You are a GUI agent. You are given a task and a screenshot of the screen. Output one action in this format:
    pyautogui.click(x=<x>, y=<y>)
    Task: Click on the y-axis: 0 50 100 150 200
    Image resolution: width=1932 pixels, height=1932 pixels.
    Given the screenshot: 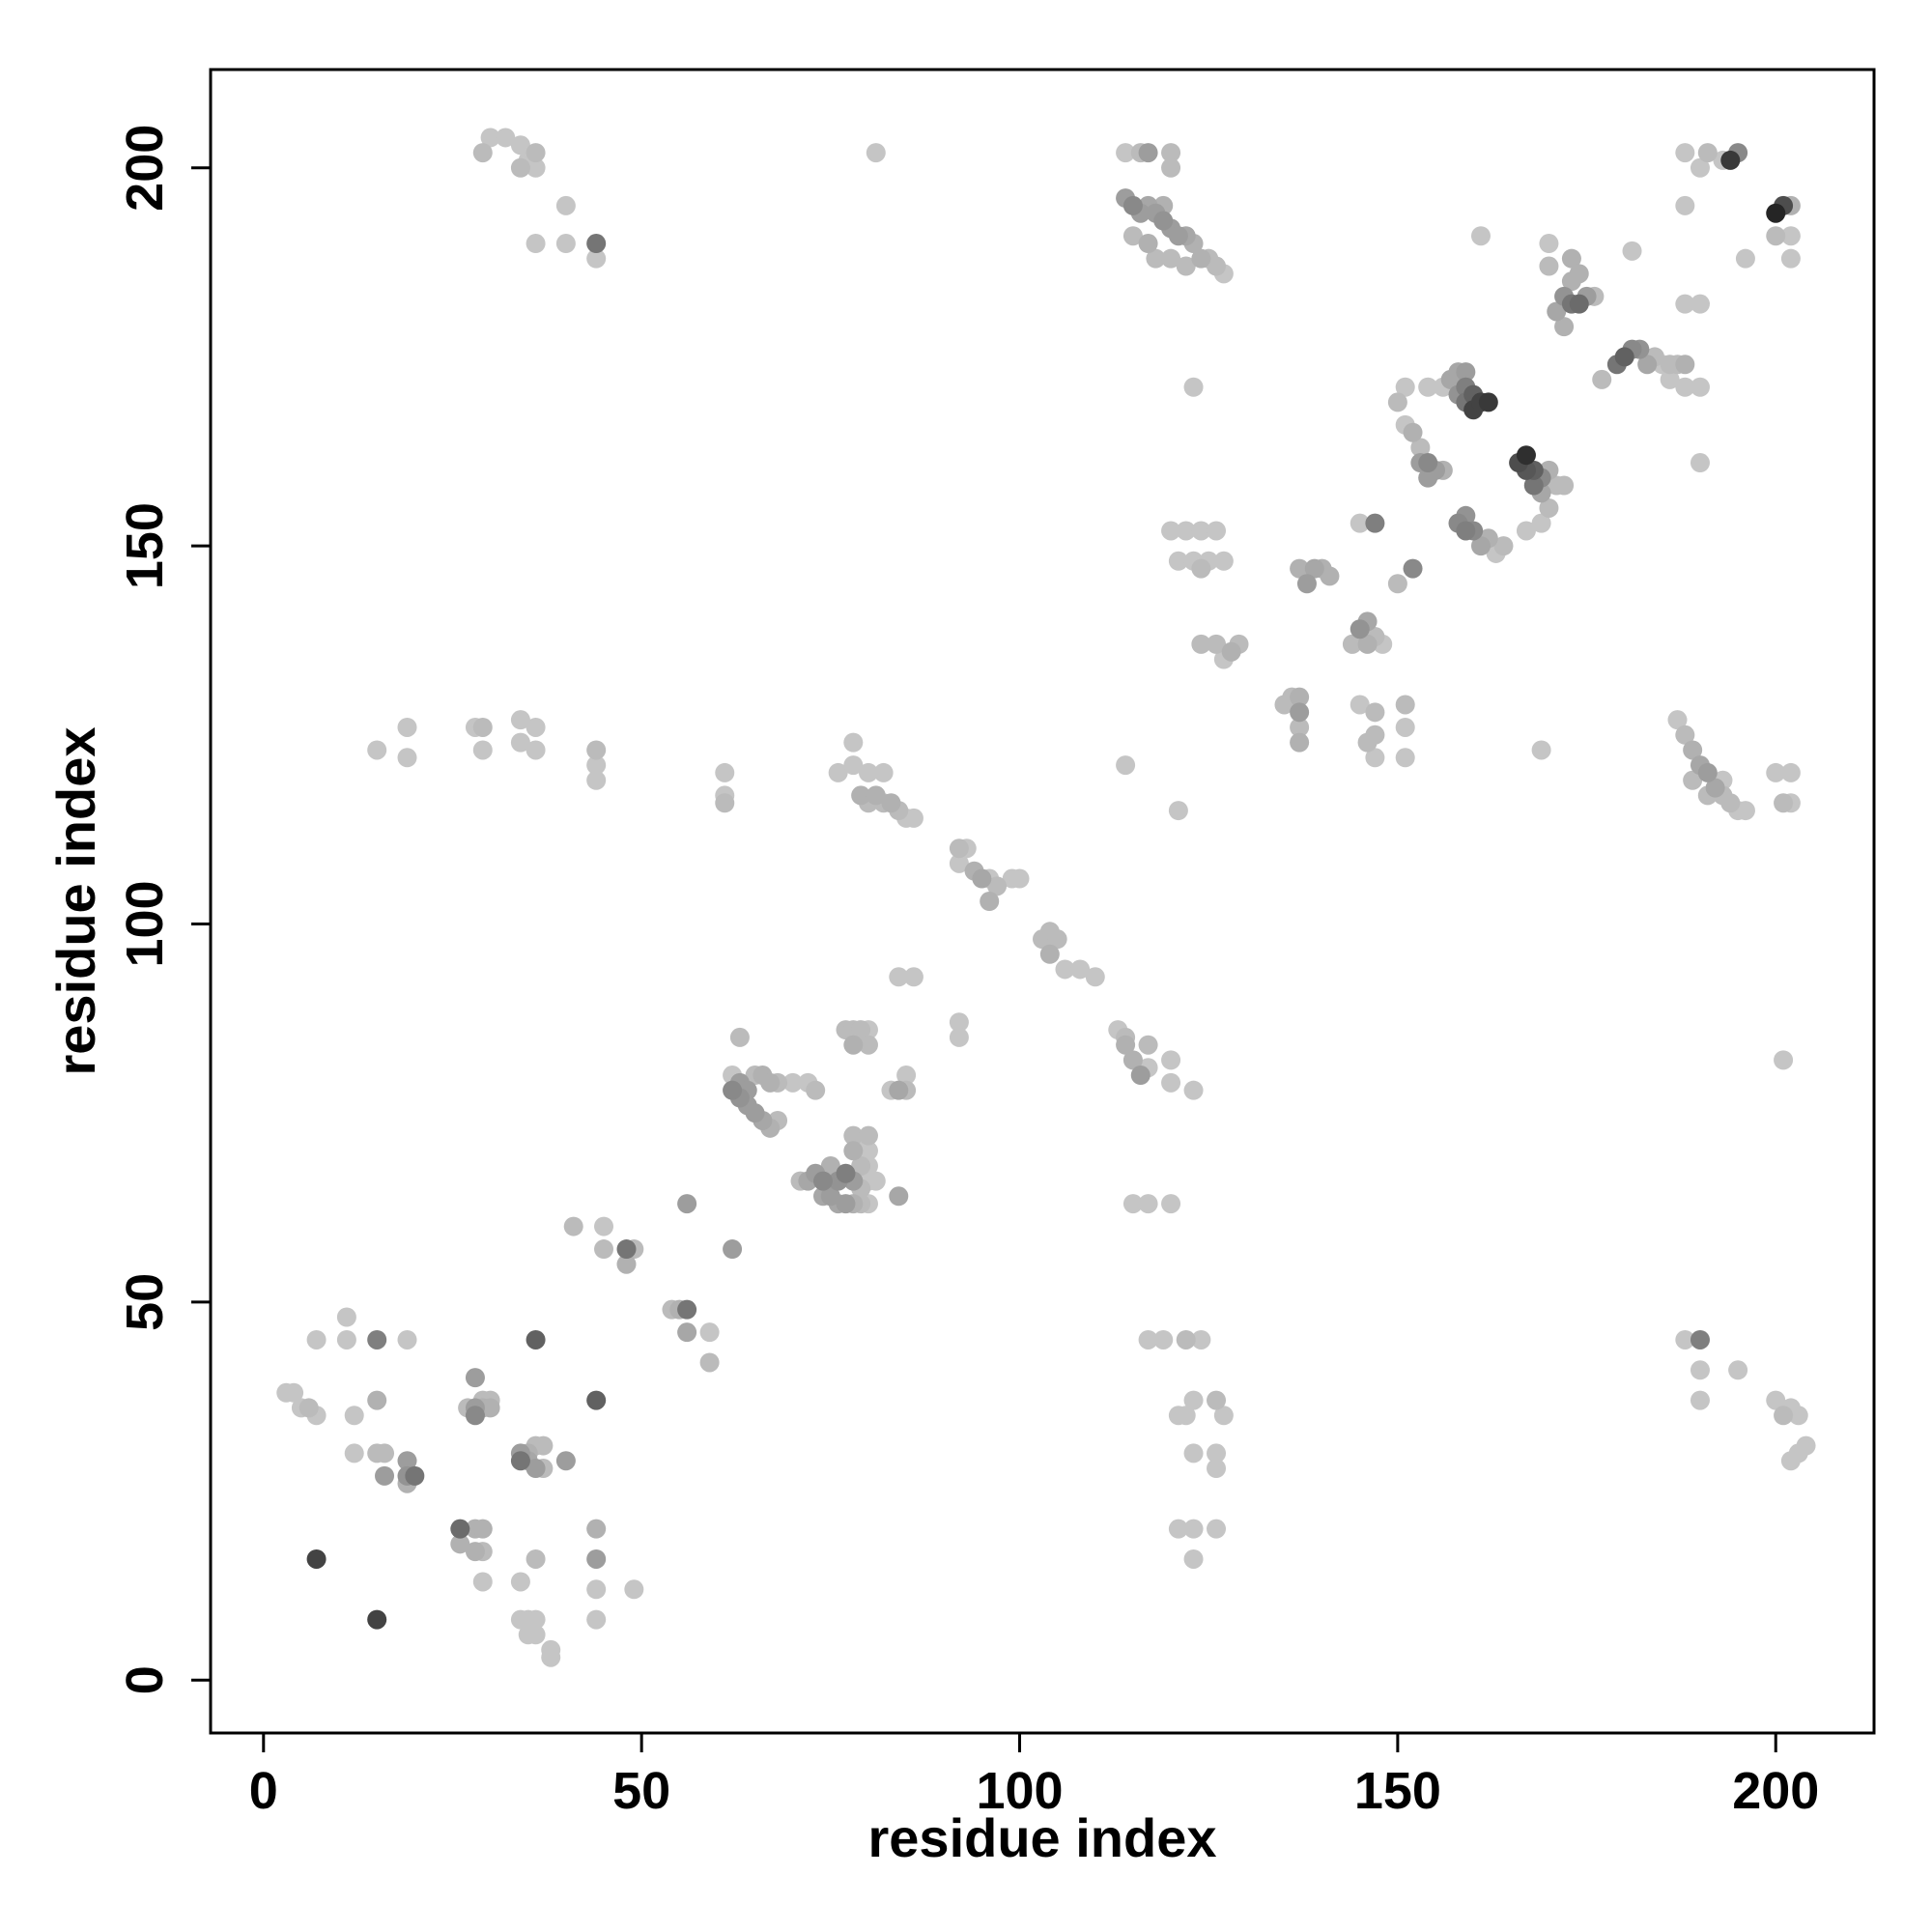 What is the action you would take?
    pyautogui.click(x=164, y=909)
    